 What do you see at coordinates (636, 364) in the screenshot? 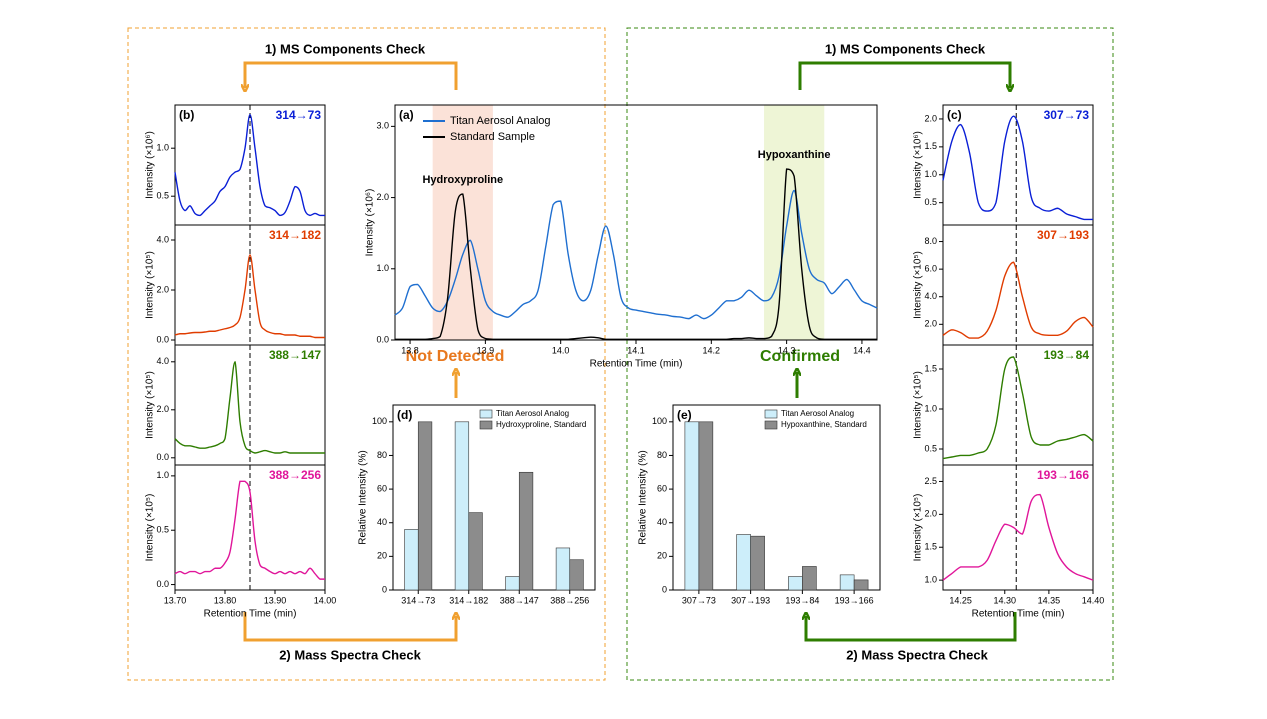
I see `x-axis-label: Retention Time (min)` at bounding box center [636, 364].